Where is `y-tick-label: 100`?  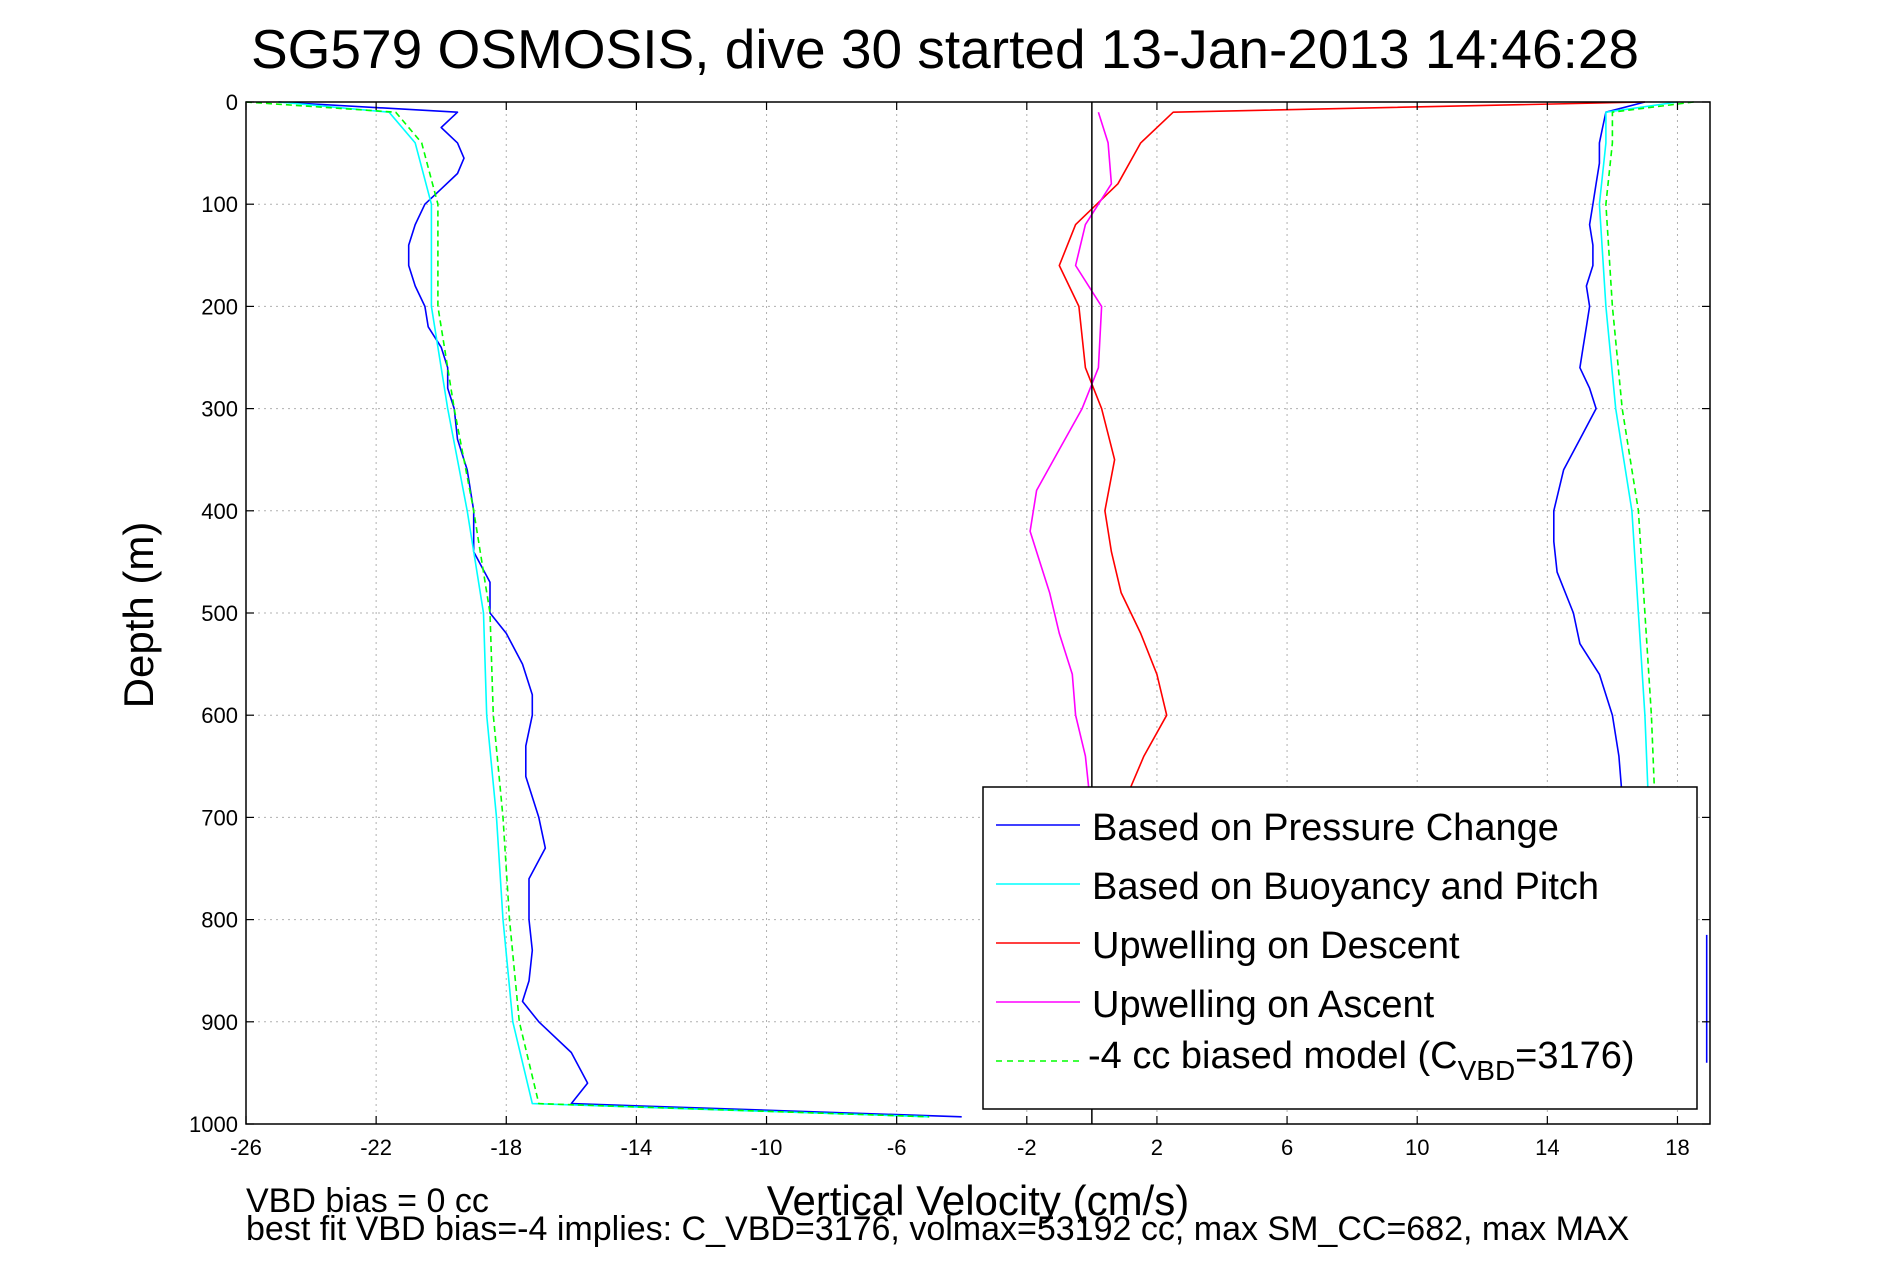 y-tick-label: 100 is located at coordinates (219, 204).